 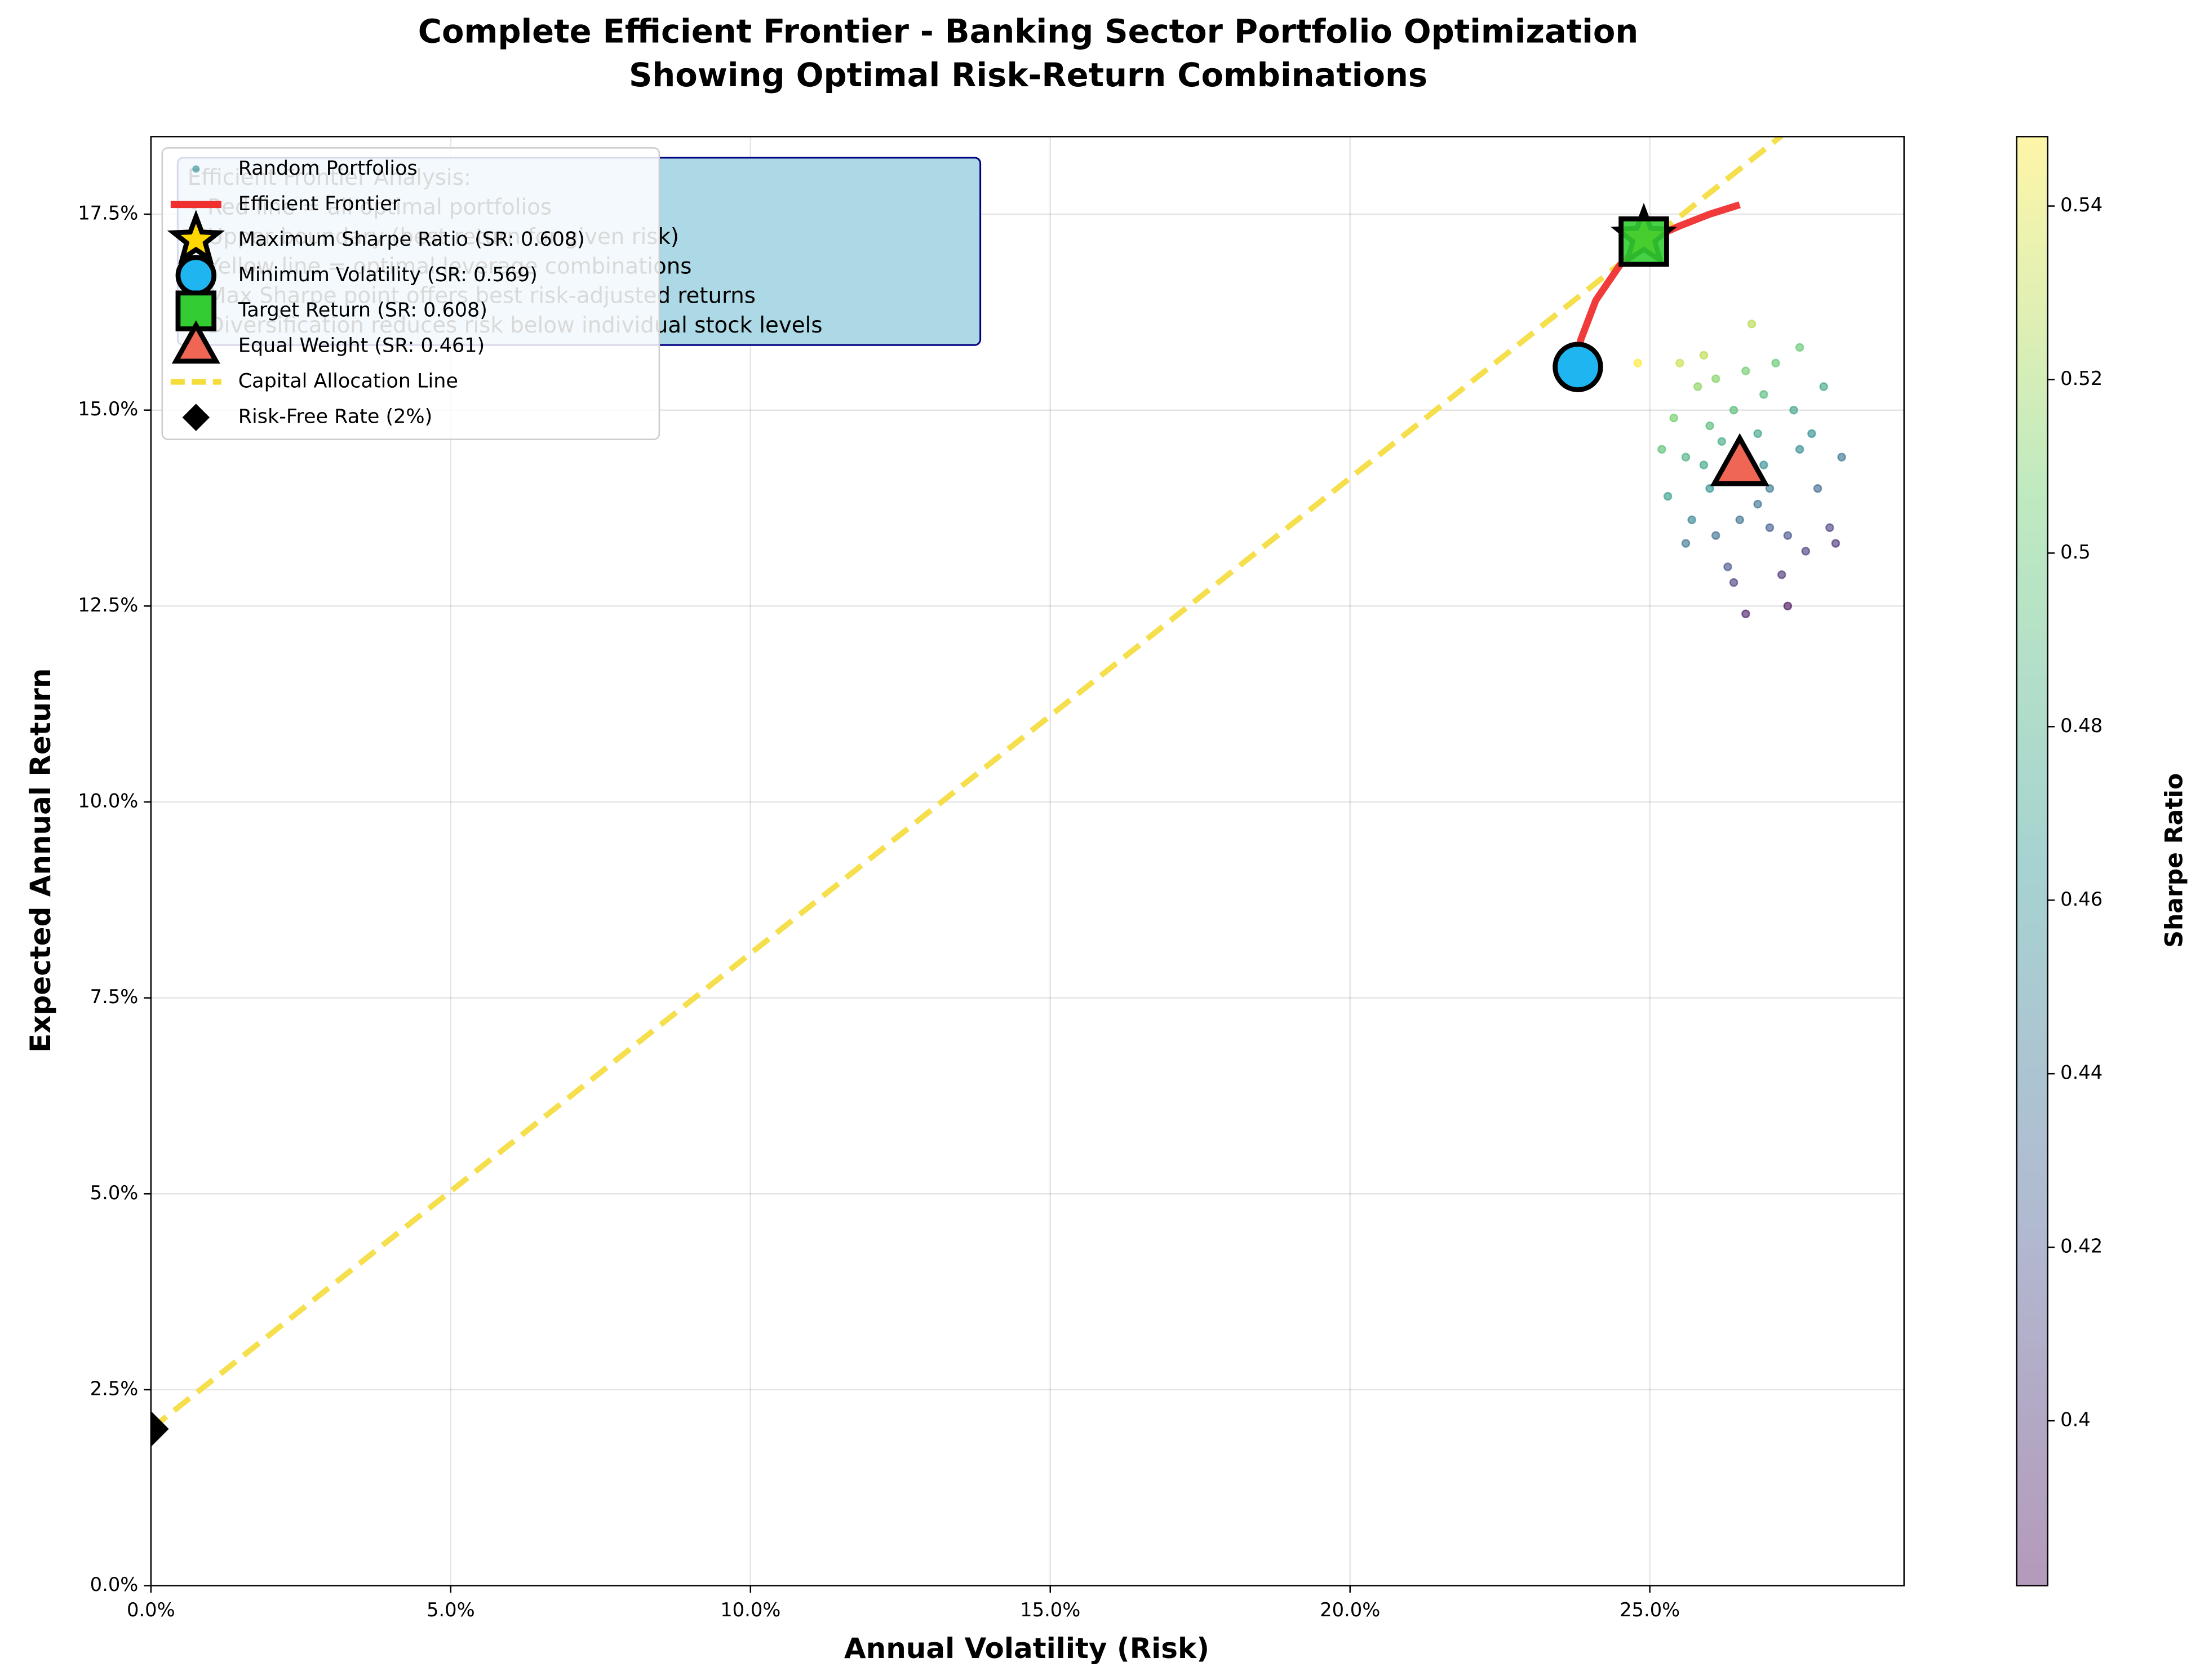 I want to click on colorbar-tick-label: 0.4, so click(x=2075, y=1420).